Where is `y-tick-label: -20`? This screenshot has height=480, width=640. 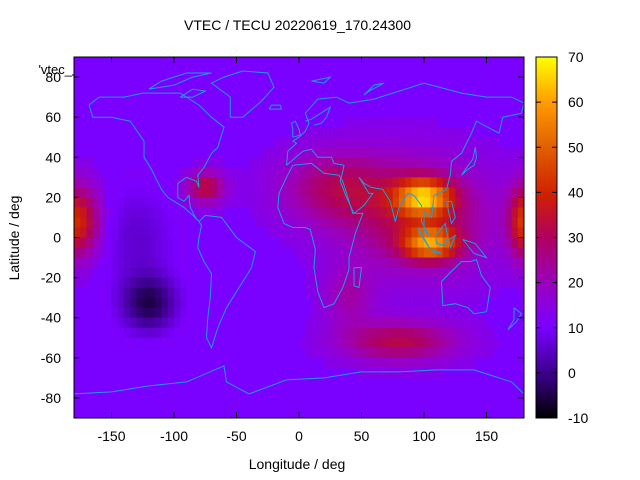 y-tick-label: -20 is located at coordinates (51, 278).